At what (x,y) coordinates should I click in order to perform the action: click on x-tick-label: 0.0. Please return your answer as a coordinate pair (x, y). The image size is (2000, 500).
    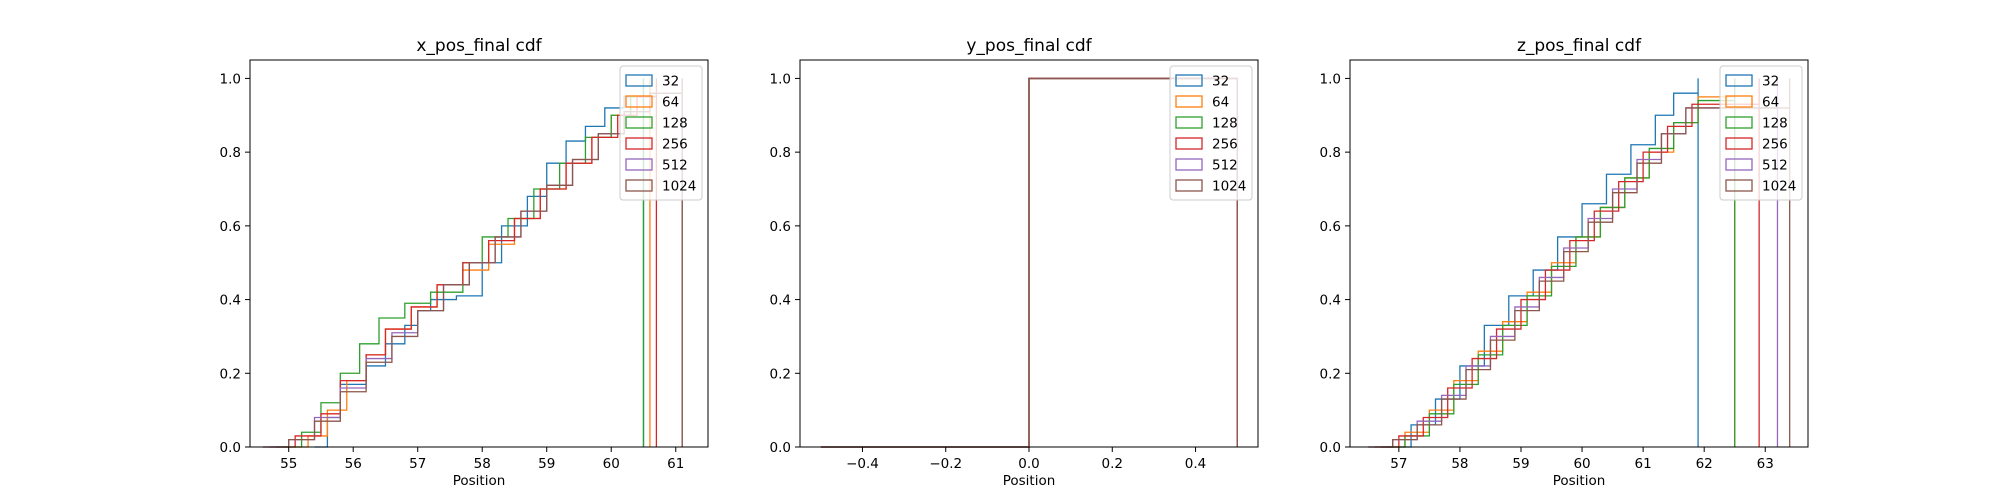
    Looking at the image, I should click on (1028, 464).